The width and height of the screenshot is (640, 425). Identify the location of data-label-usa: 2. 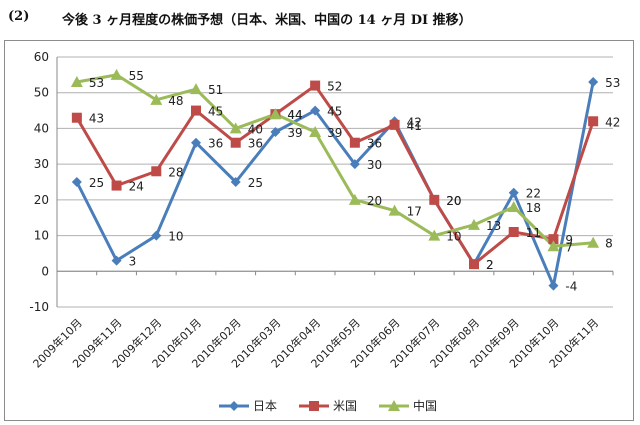
(490, 265).